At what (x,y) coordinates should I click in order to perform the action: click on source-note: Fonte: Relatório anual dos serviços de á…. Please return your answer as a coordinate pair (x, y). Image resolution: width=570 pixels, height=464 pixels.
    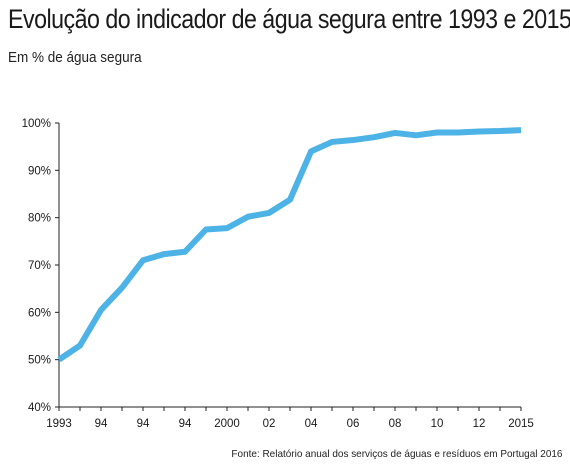
    Looking at the image, I should click on (396, 454).